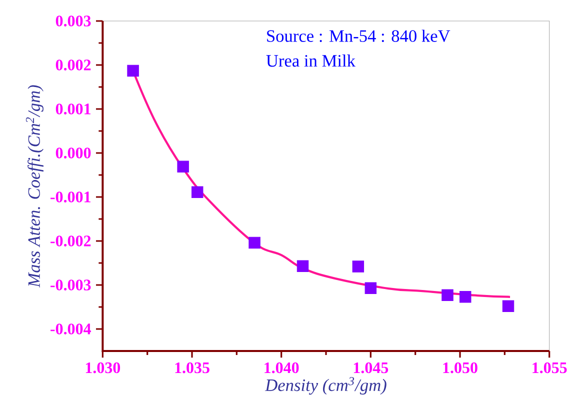 Image resolution: width=571 pixels, height=407 pixels. I want to click on y-tick-label: -0.002, so click(70, 241).